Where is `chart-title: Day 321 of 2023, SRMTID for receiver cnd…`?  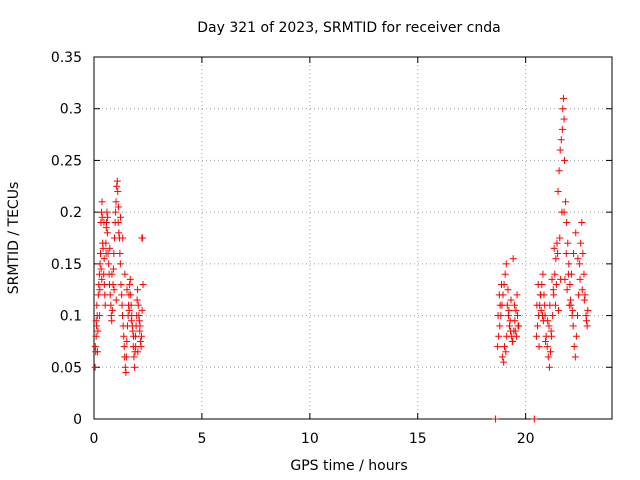
chart-title: Day 321 of 2023, SRMTID for receiver cnd… is located at coordinates (348, 28).